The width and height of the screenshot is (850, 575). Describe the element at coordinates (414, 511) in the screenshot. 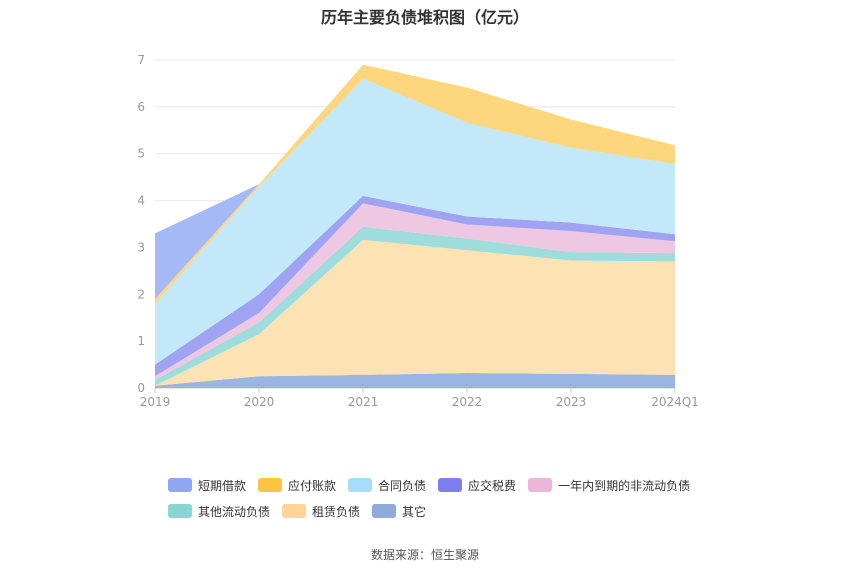

I see `legend-label: 其它` at that location.